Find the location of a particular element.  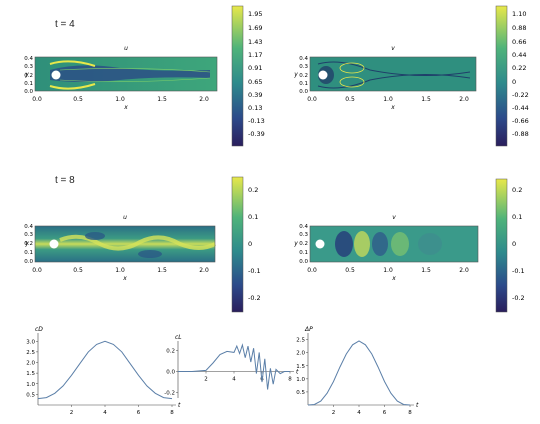

y-tick-label: 1.5 is located at coordinates (30, 374).